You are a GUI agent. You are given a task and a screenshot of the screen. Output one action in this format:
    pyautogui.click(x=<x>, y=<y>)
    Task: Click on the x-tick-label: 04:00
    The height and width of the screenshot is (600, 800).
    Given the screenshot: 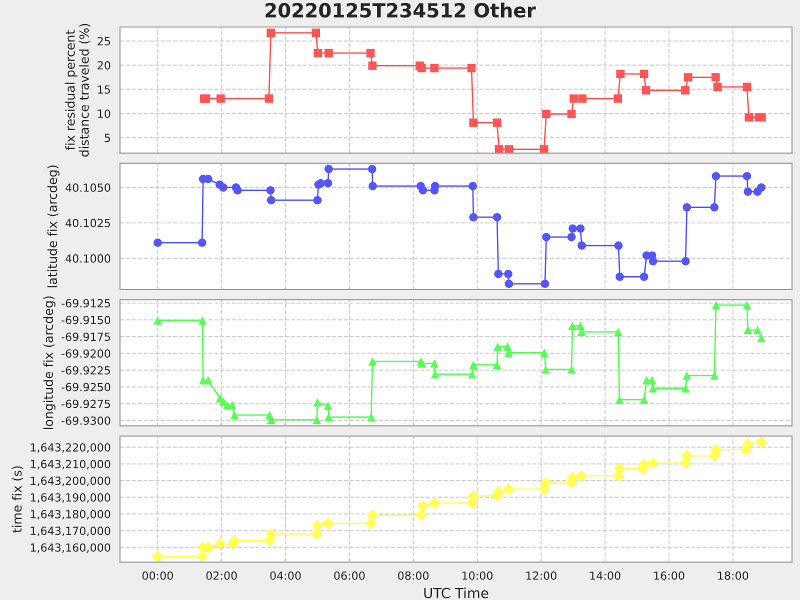 What is the action you would take?
    pyautogui.click(x=285, y=575)
    